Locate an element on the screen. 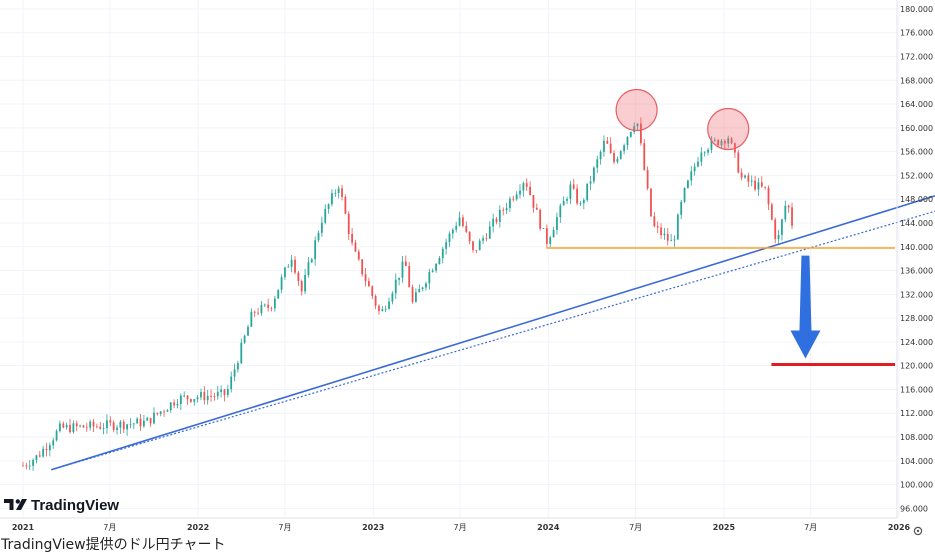 Image resolution: width=935 pixels, height=554 pixels. x-tick-label: 7月 is located at coordinates (810, 527).